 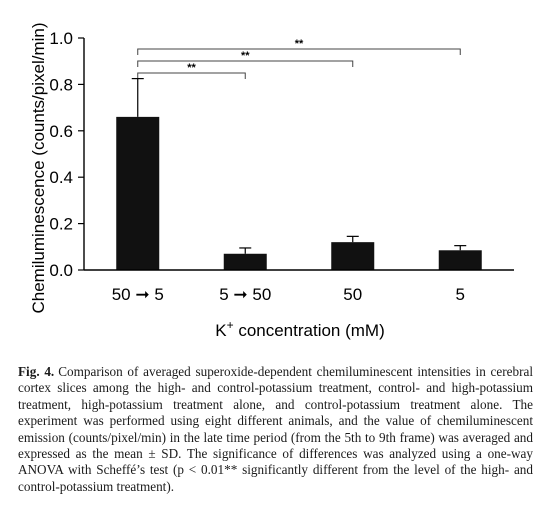 What do you see at coordinates (245, 294) in the screenshot?
I see `x-tick-label: 5 ➞ 50` at bounding box center [245, 294].